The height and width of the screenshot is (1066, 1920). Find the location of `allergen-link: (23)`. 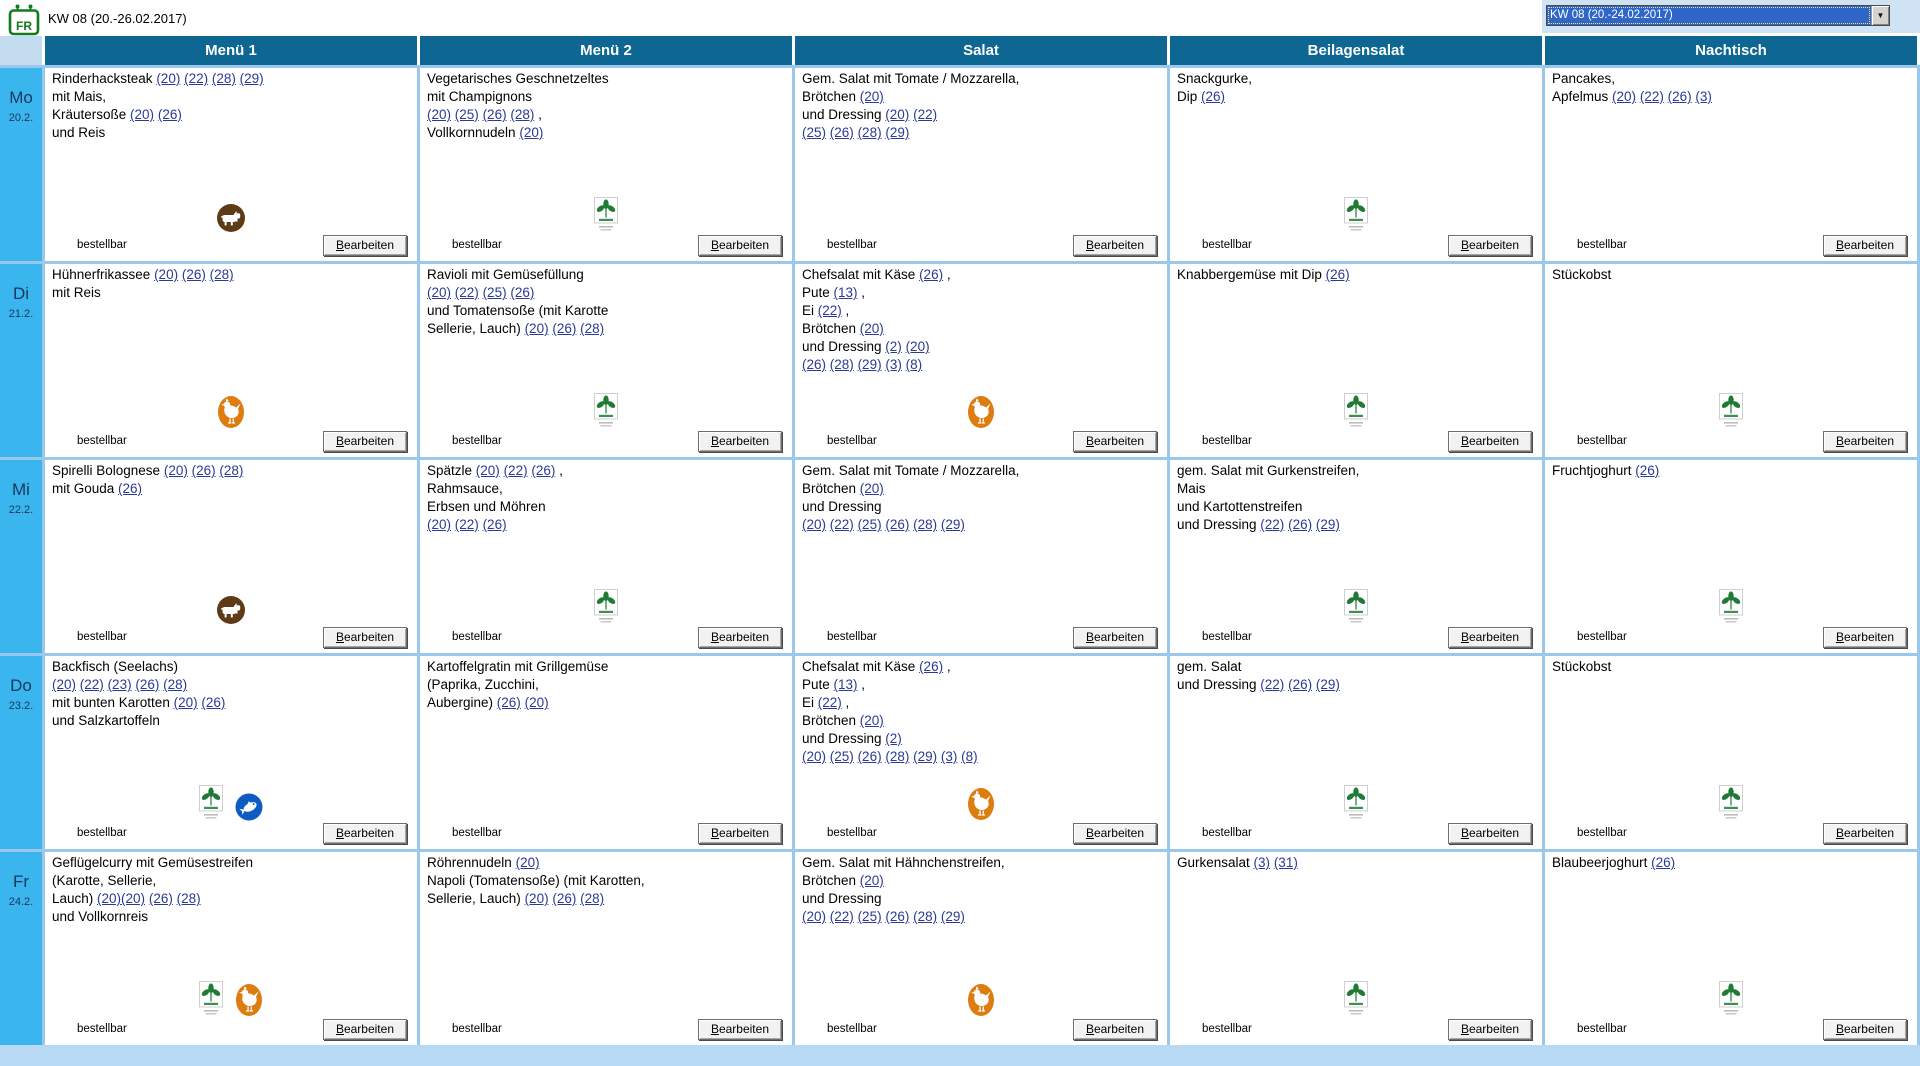

allergen-link: (23) is located at coordinates (119, 684).